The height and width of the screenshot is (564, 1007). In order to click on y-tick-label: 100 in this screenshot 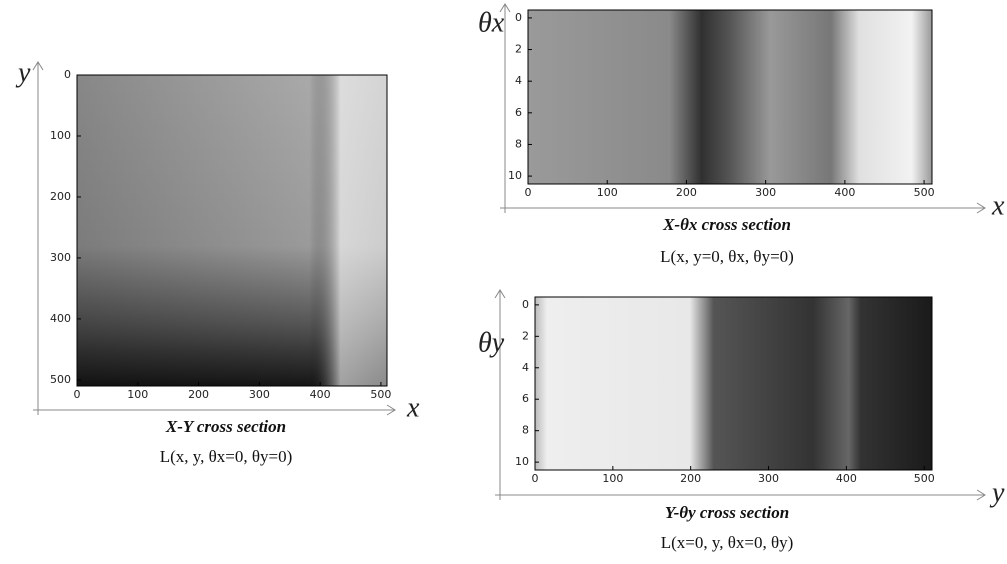, I will do `click(60, 135)`.